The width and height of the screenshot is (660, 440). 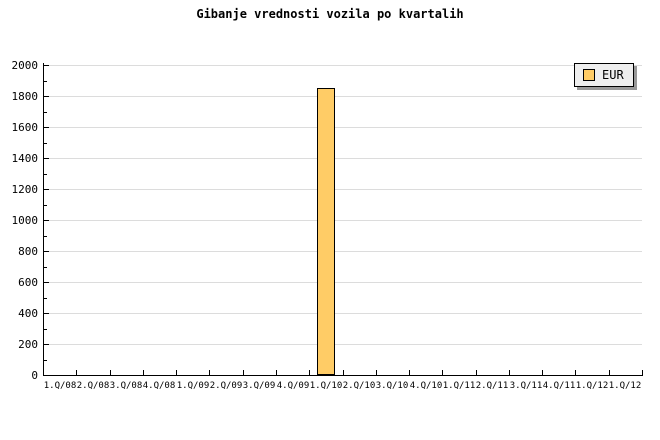 I want to click on y-axis-line, so click(x=43, y=219).